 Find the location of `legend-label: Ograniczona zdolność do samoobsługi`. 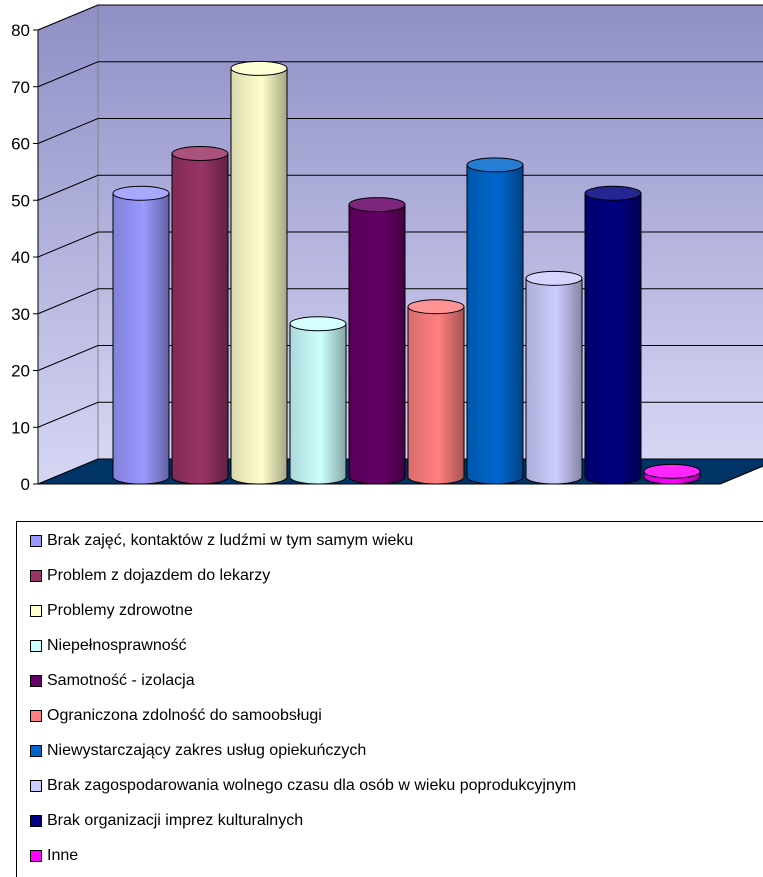

legend-label: Ograniczona zdolność do samoobsługi is located at coordinates (184, 715).